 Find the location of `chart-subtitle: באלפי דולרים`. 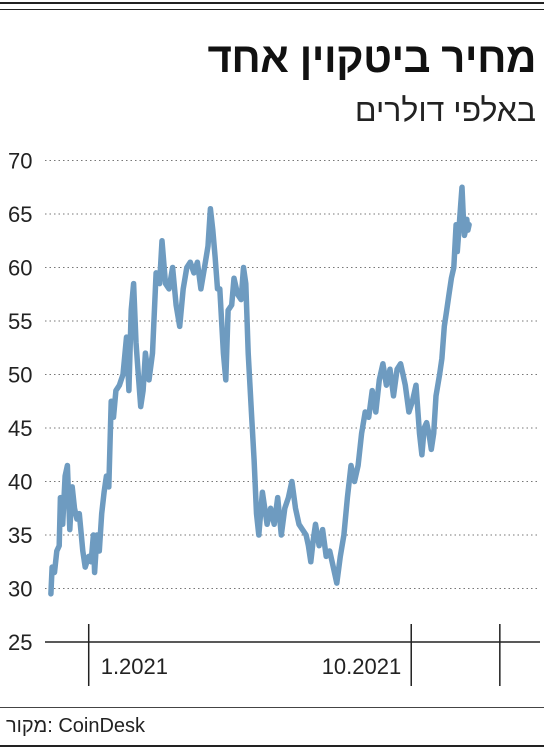

chart-subtitle: באלפי דולרים is located at coordinates (445, 110).